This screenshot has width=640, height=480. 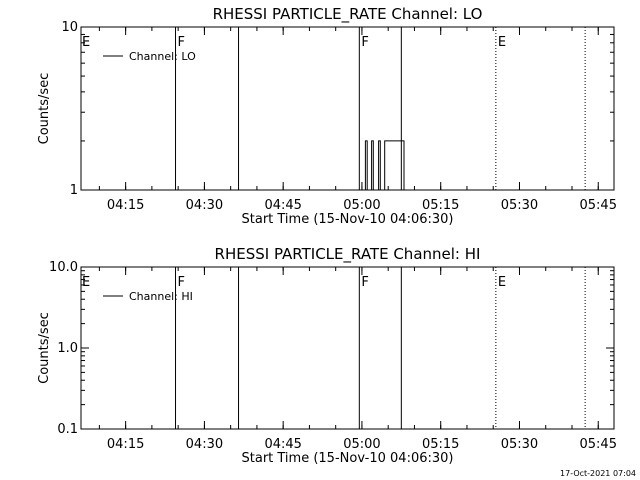 What do you see at coordinates (348, 14) in the screenshot?
I see `chart-title: RHESSI PARTICLE_RATE Channel: LO` at bounding box center [348, 14].